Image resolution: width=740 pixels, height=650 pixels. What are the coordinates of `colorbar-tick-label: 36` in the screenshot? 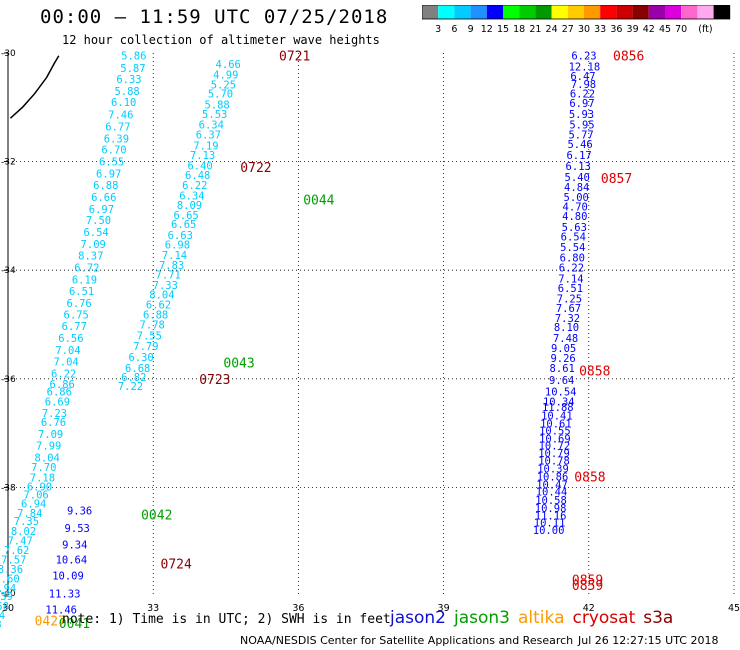 It's located at (616, 29).